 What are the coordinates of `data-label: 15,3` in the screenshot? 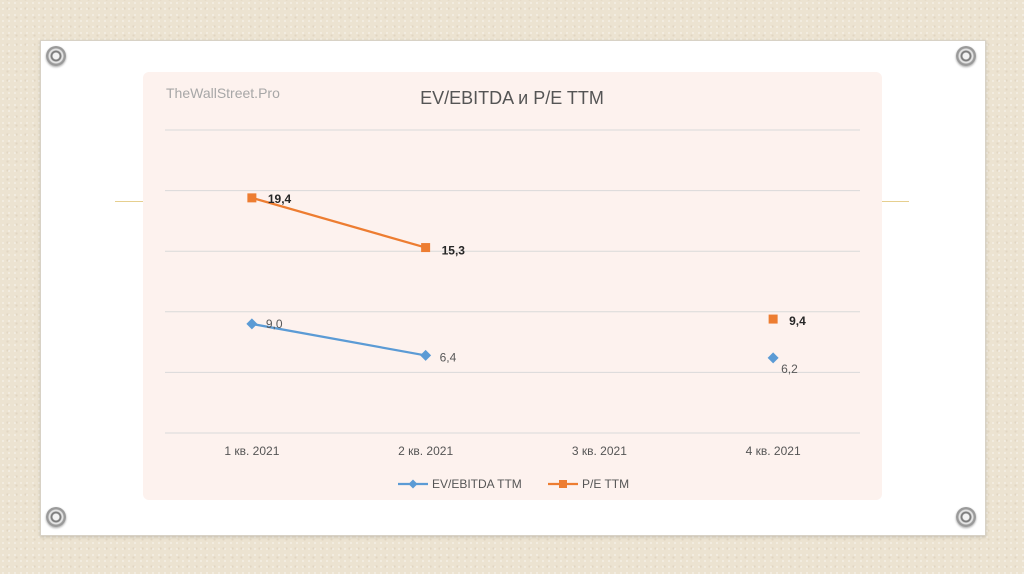 It's located at (454, 251).